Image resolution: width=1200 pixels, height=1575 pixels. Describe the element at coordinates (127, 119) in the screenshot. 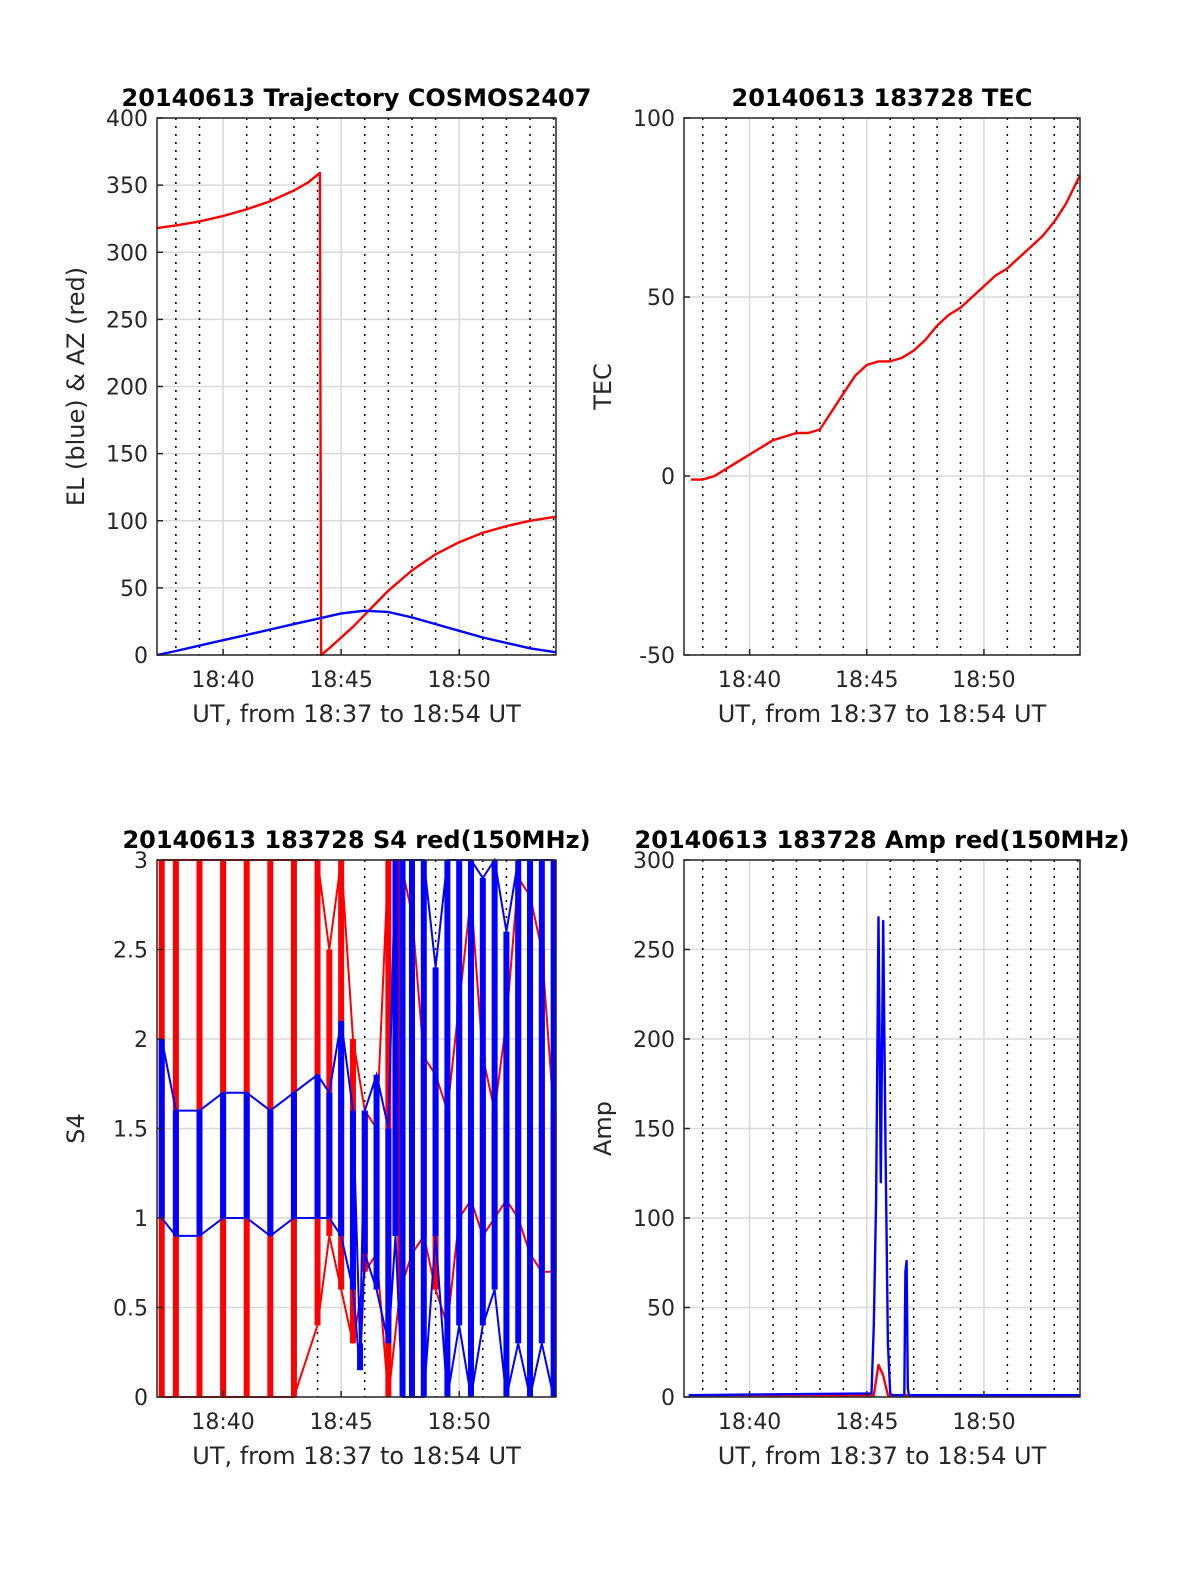

I see `y-tick-label: 400` at that location.